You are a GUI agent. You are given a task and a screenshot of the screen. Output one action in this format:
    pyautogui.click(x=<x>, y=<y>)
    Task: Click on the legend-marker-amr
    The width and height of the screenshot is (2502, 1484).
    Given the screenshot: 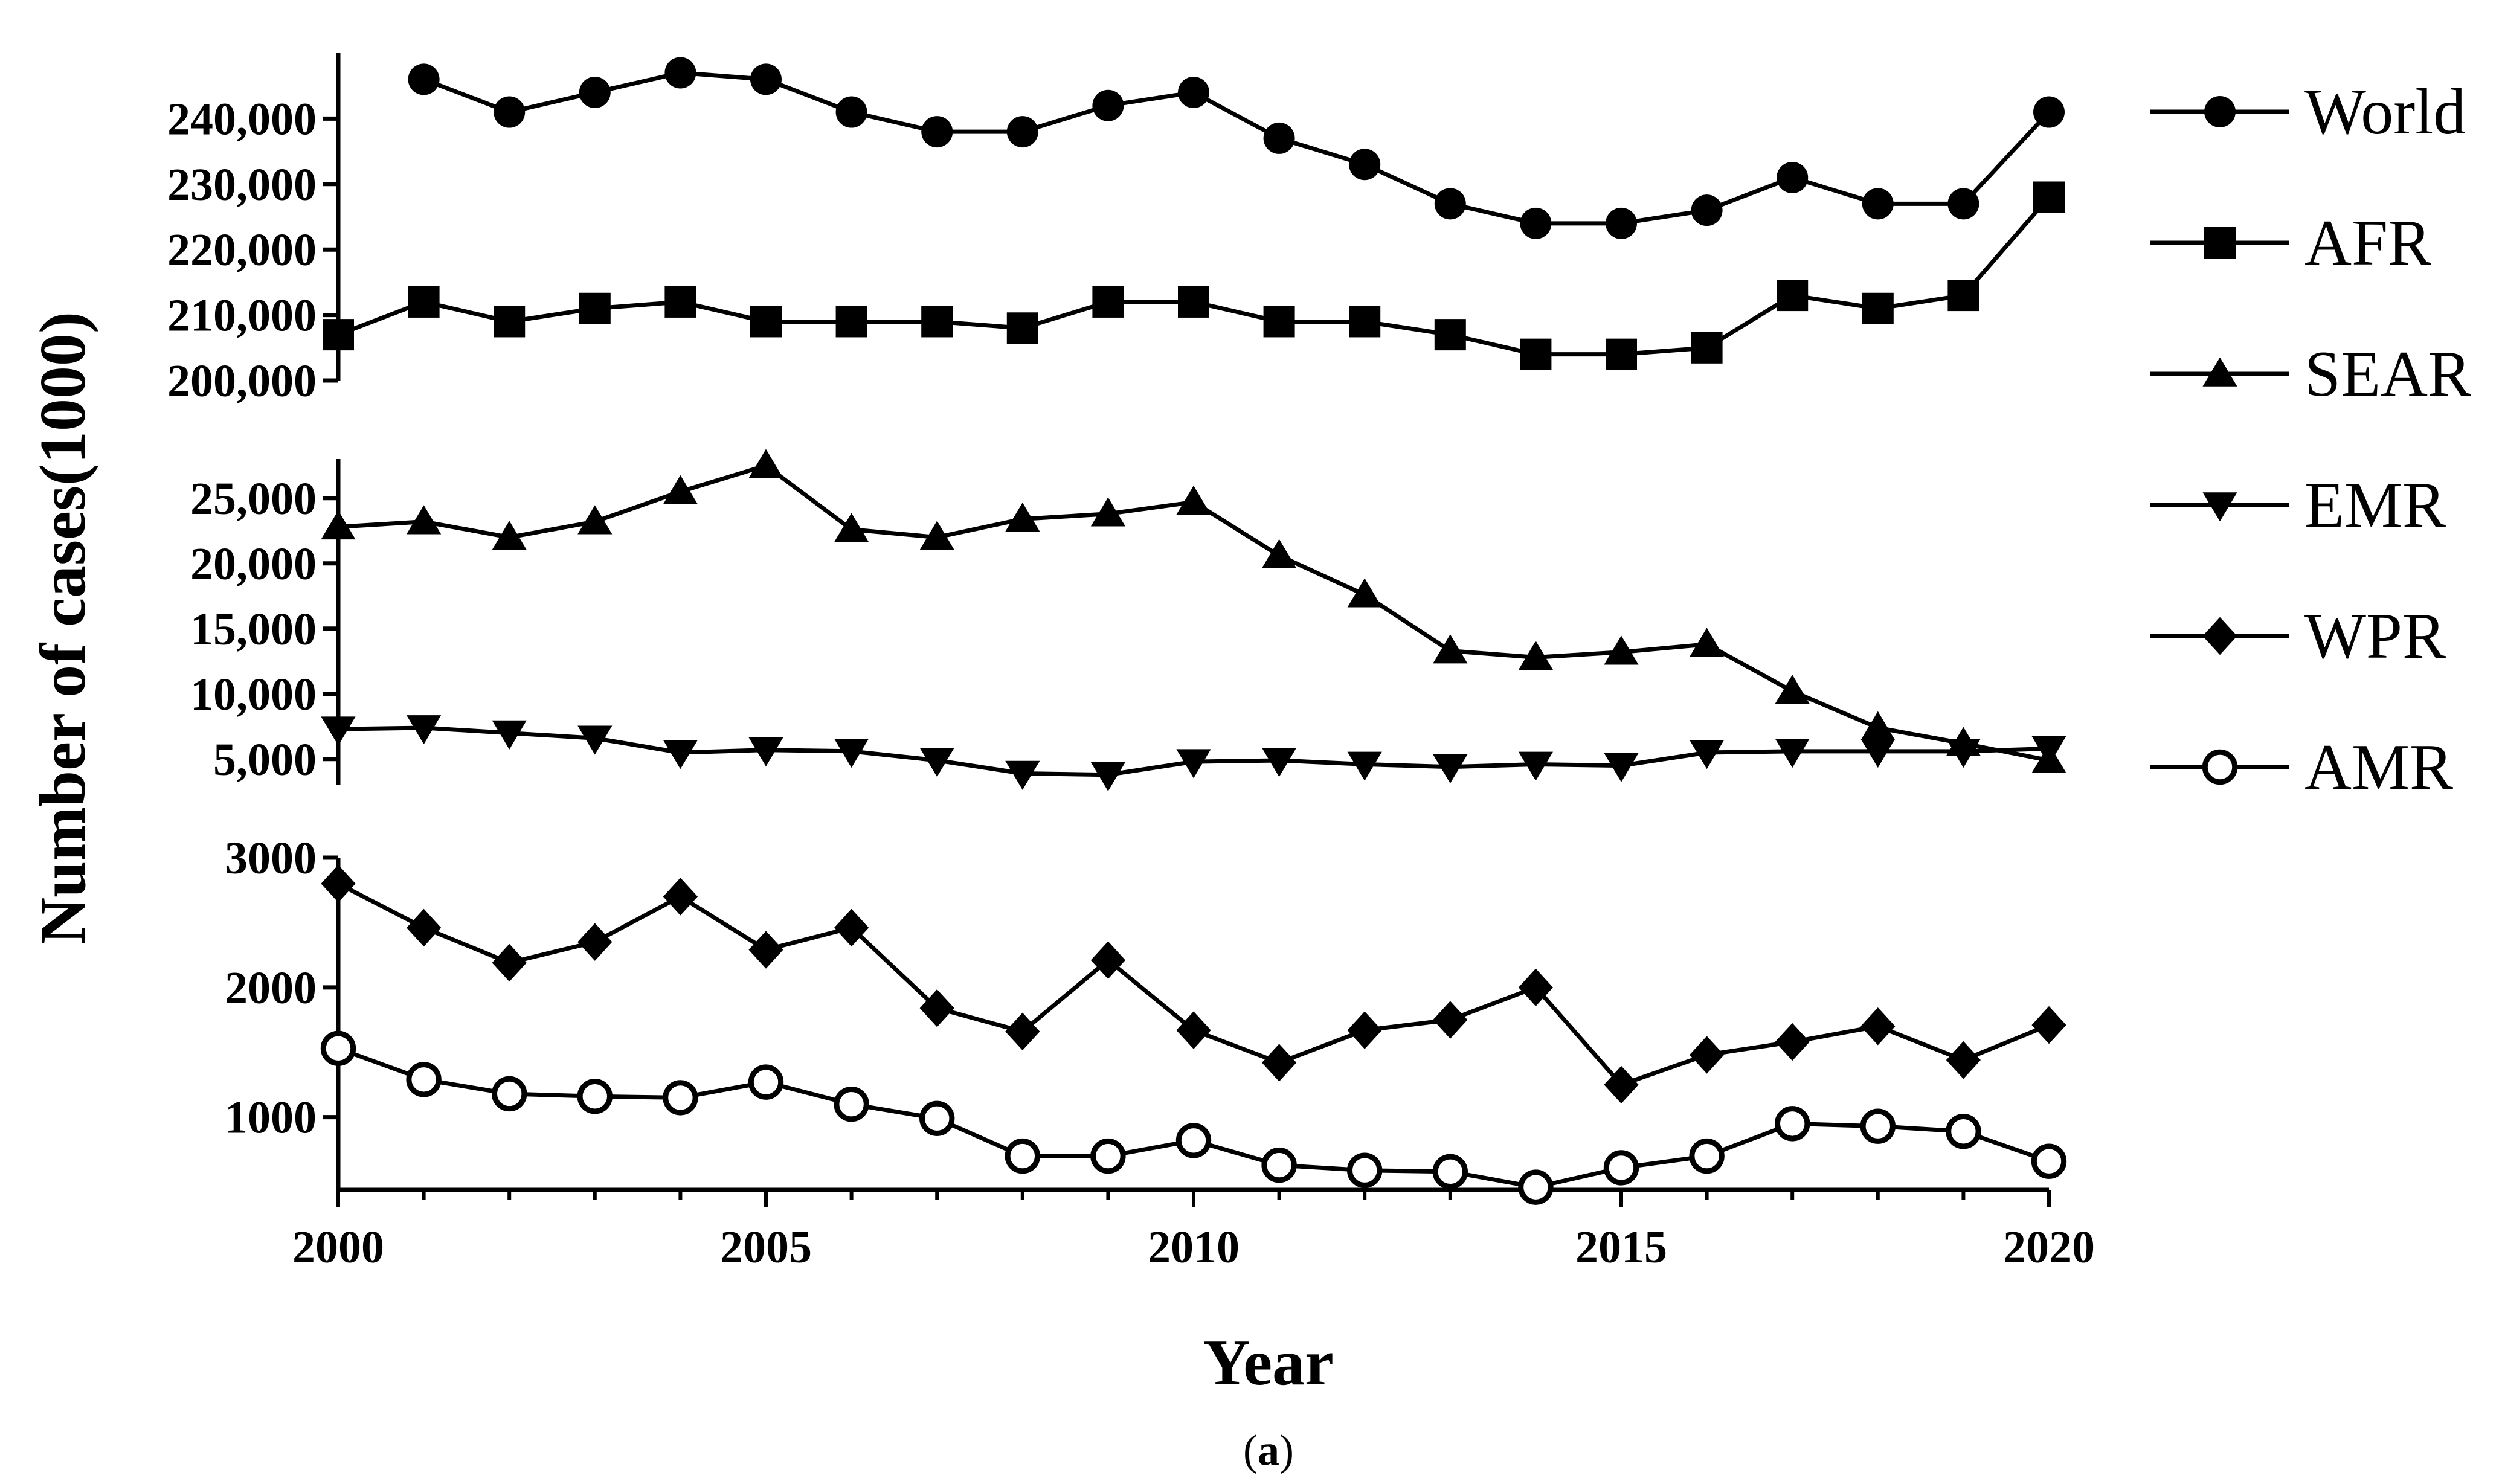 What is the action you would take?
    pyautogui.click(x=2220, y=767)
    